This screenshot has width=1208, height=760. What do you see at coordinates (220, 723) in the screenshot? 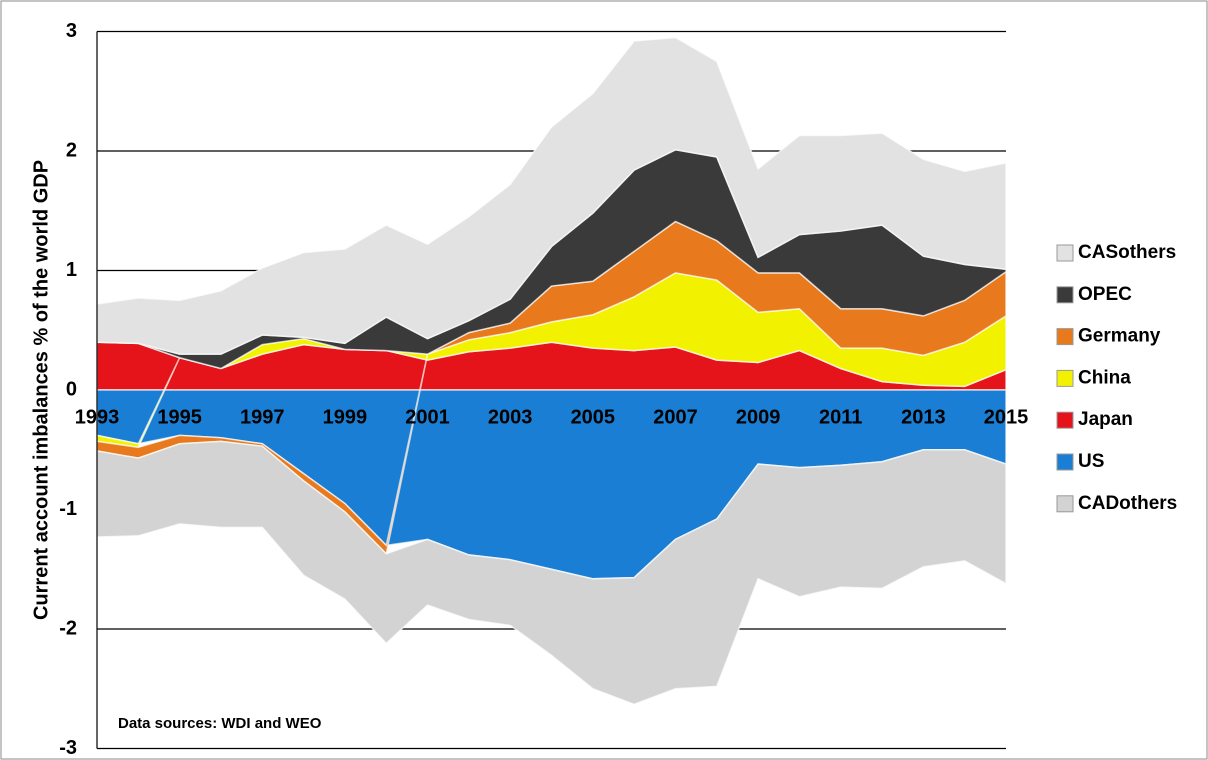
I see `annotation: Data sources: WDI and WEO` at bounding box center [220, 723].